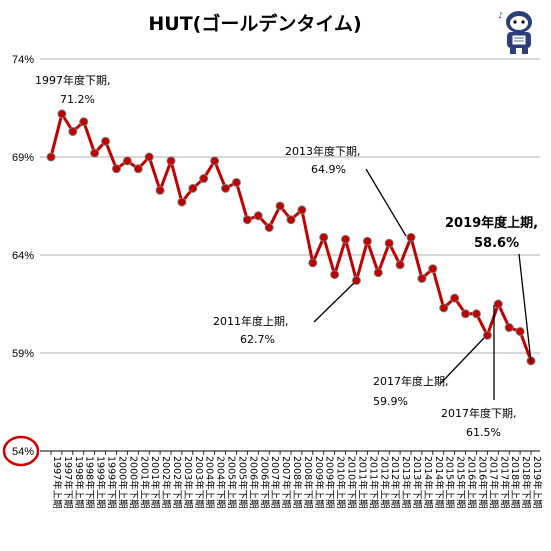  I want to click on x-tick-label: 2003年下期, so click(199, 482).